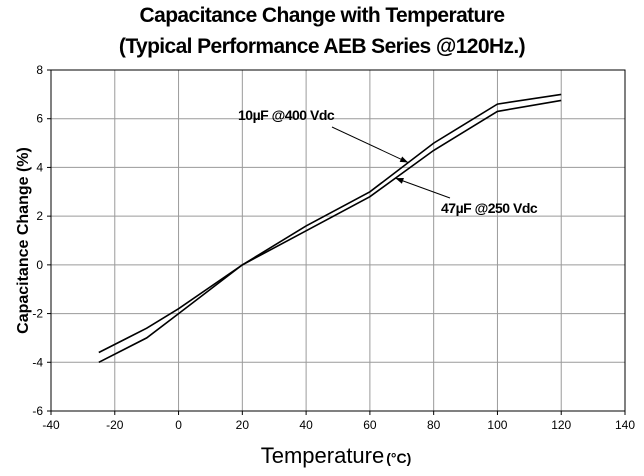 The image size is (644, 476). I want to click on chart-title: Capacitance Change with Temperature, so click(322, 15).